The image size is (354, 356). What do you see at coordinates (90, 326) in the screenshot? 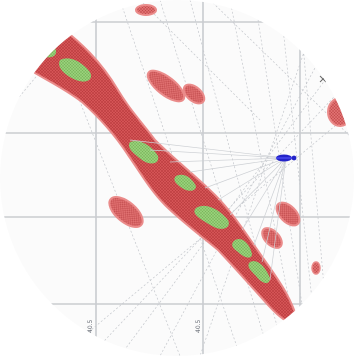
I see `grid-label-left: 40.5` at bounding box center [90, 326].